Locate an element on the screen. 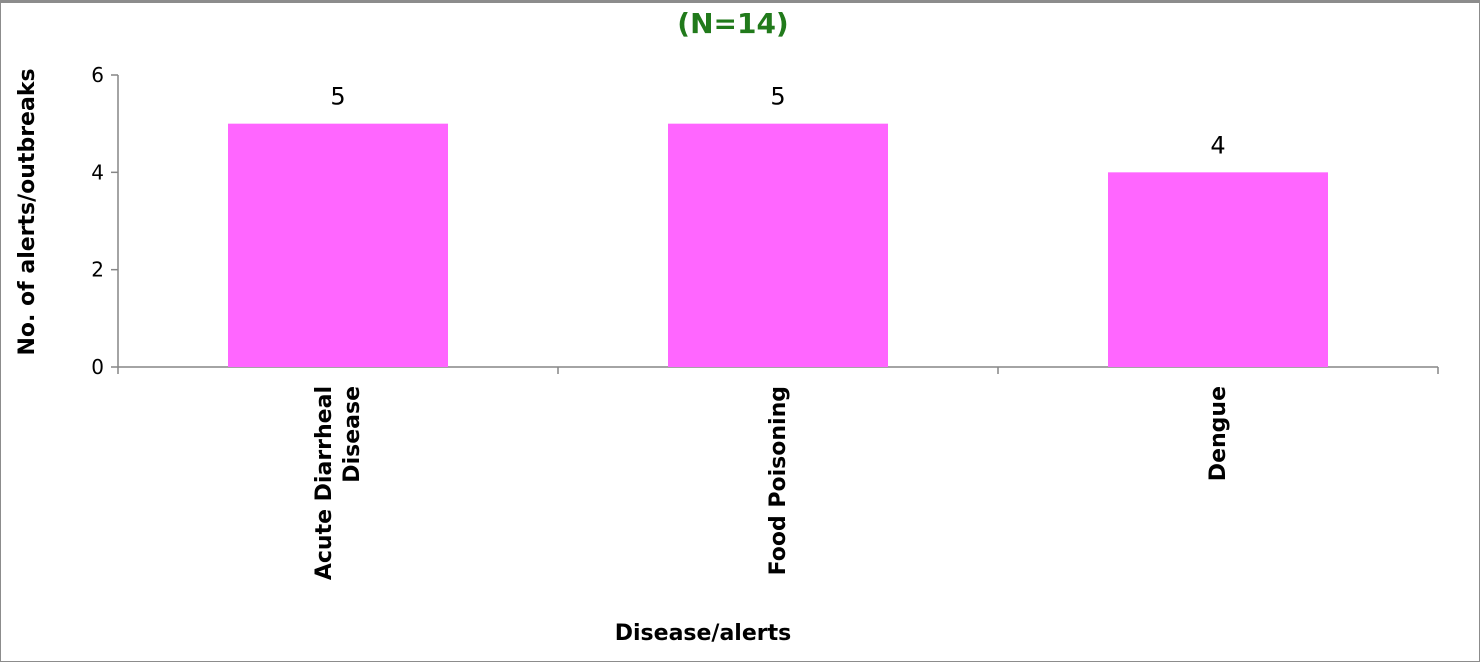 The width and height of the screenshot is (1483, 665). data-labels-group: 5 5 4 is located at coordinates (777, 121).